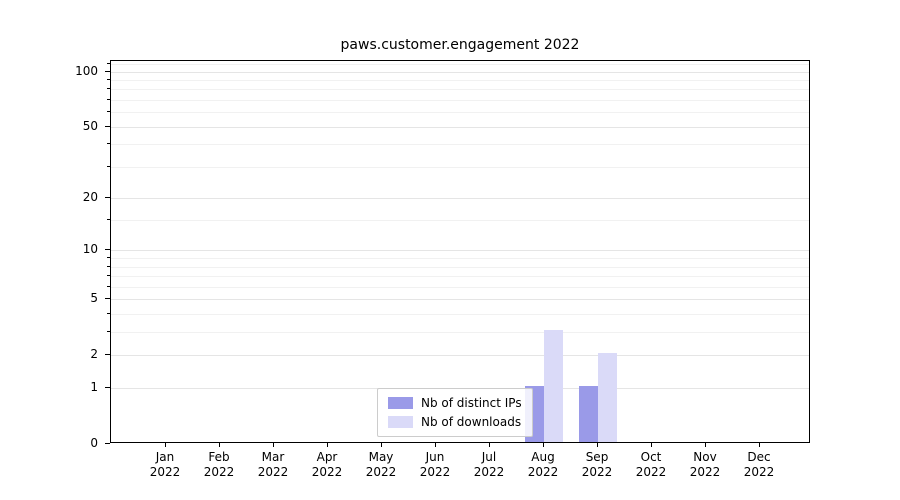  I want to click on x-tick-label-apr-2022: Apr 2022, so click(327, 464).